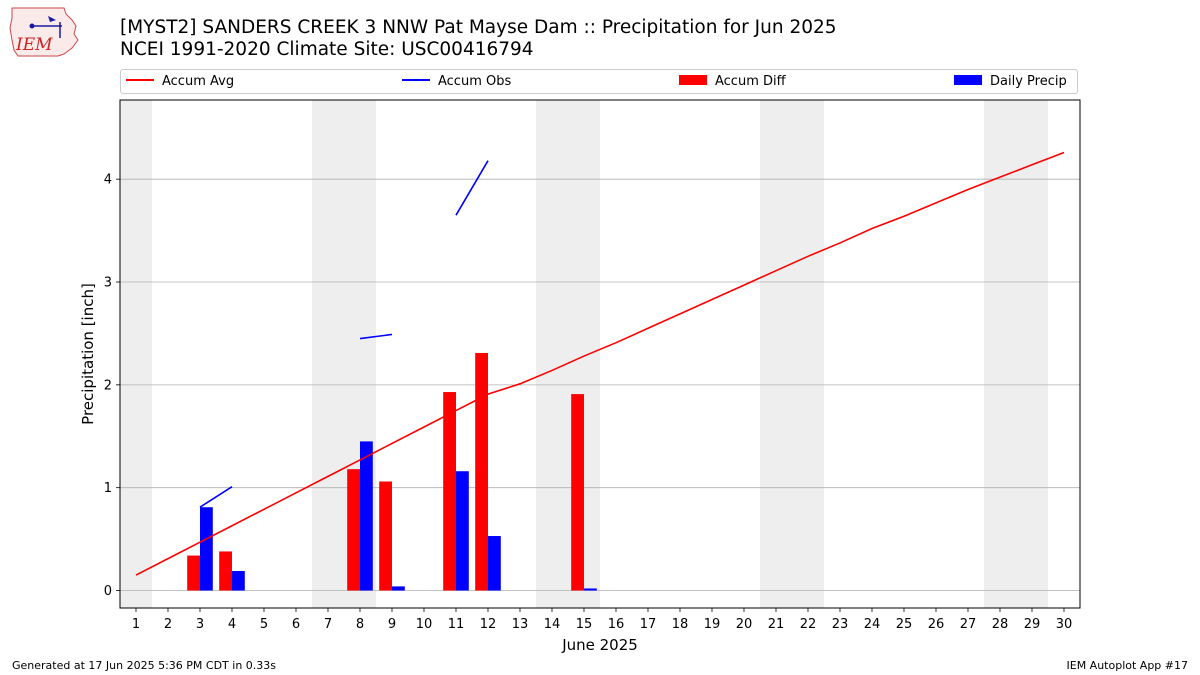  I want to click on x-tick-label: 26, so click(936, 624).